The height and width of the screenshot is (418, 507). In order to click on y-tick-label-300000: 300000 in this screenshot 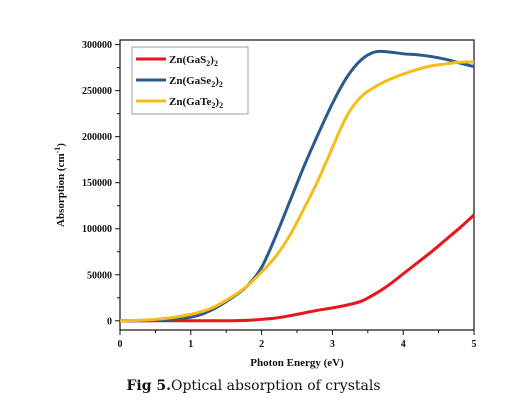, I will do `click(97, 45)`.